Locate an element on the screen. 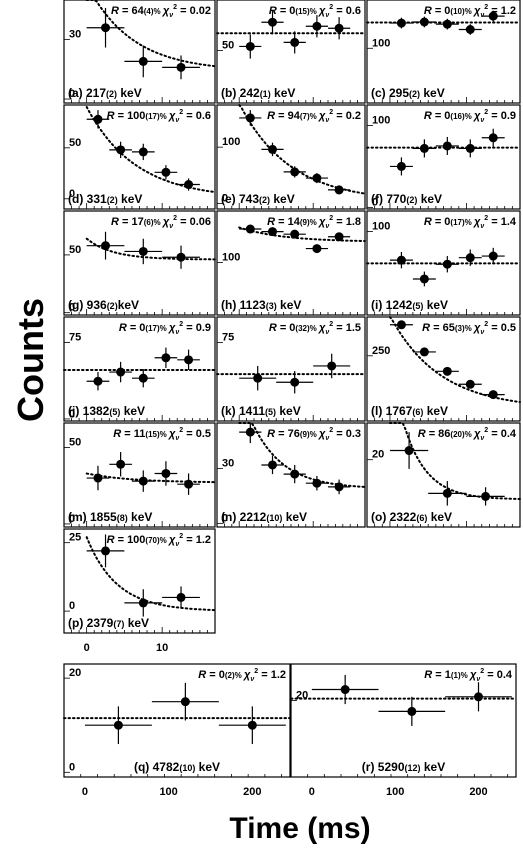  panel-label: (n) 2212(10) keV is located at coordinates (264, 517).